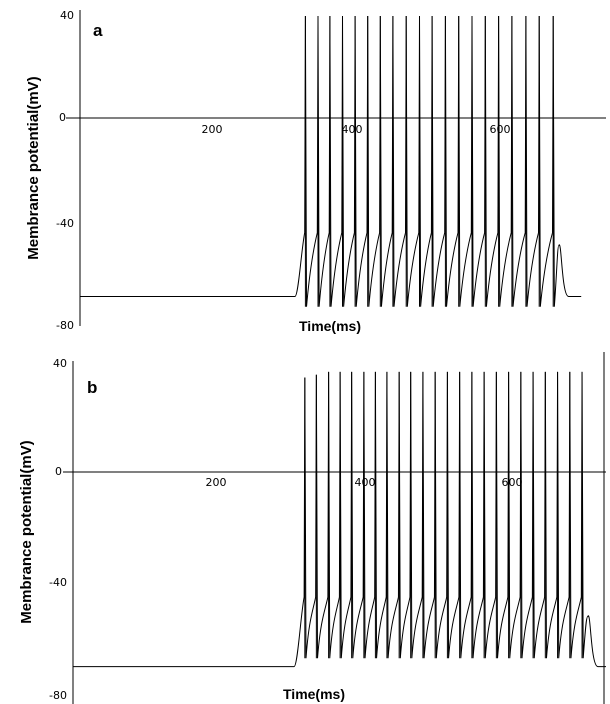 This screenshot has width=610, height=704. What do you see at coordinates (26, 531) in the screenshot?
I see `panel-b-y-axis-label: Membrance potential(mV)` at bounding box center [26, 531].